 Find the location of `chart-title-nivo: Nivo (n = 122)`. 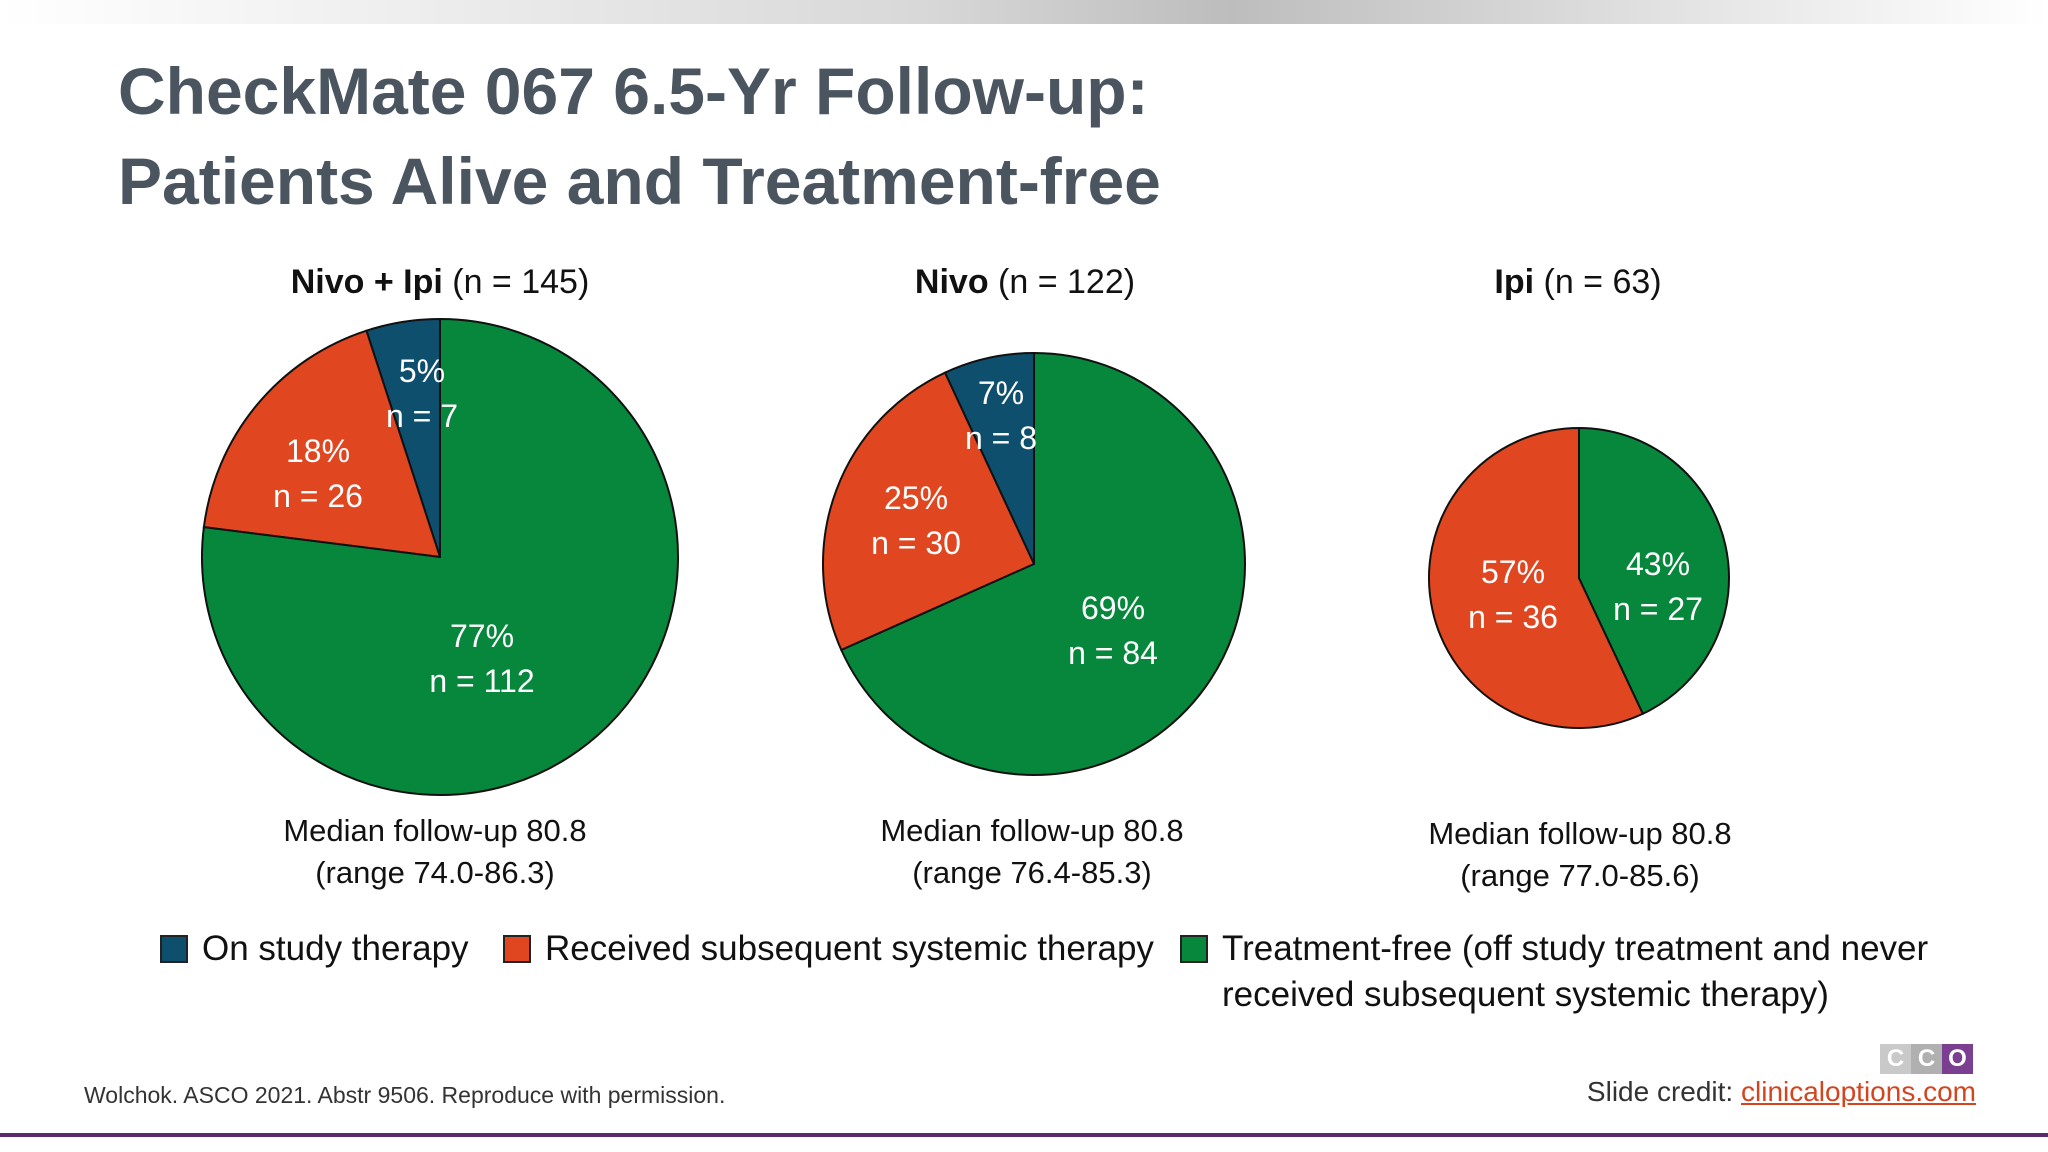

chart-title-nivo: Nivo (n = 122) is located at coordinates (1025, 282).